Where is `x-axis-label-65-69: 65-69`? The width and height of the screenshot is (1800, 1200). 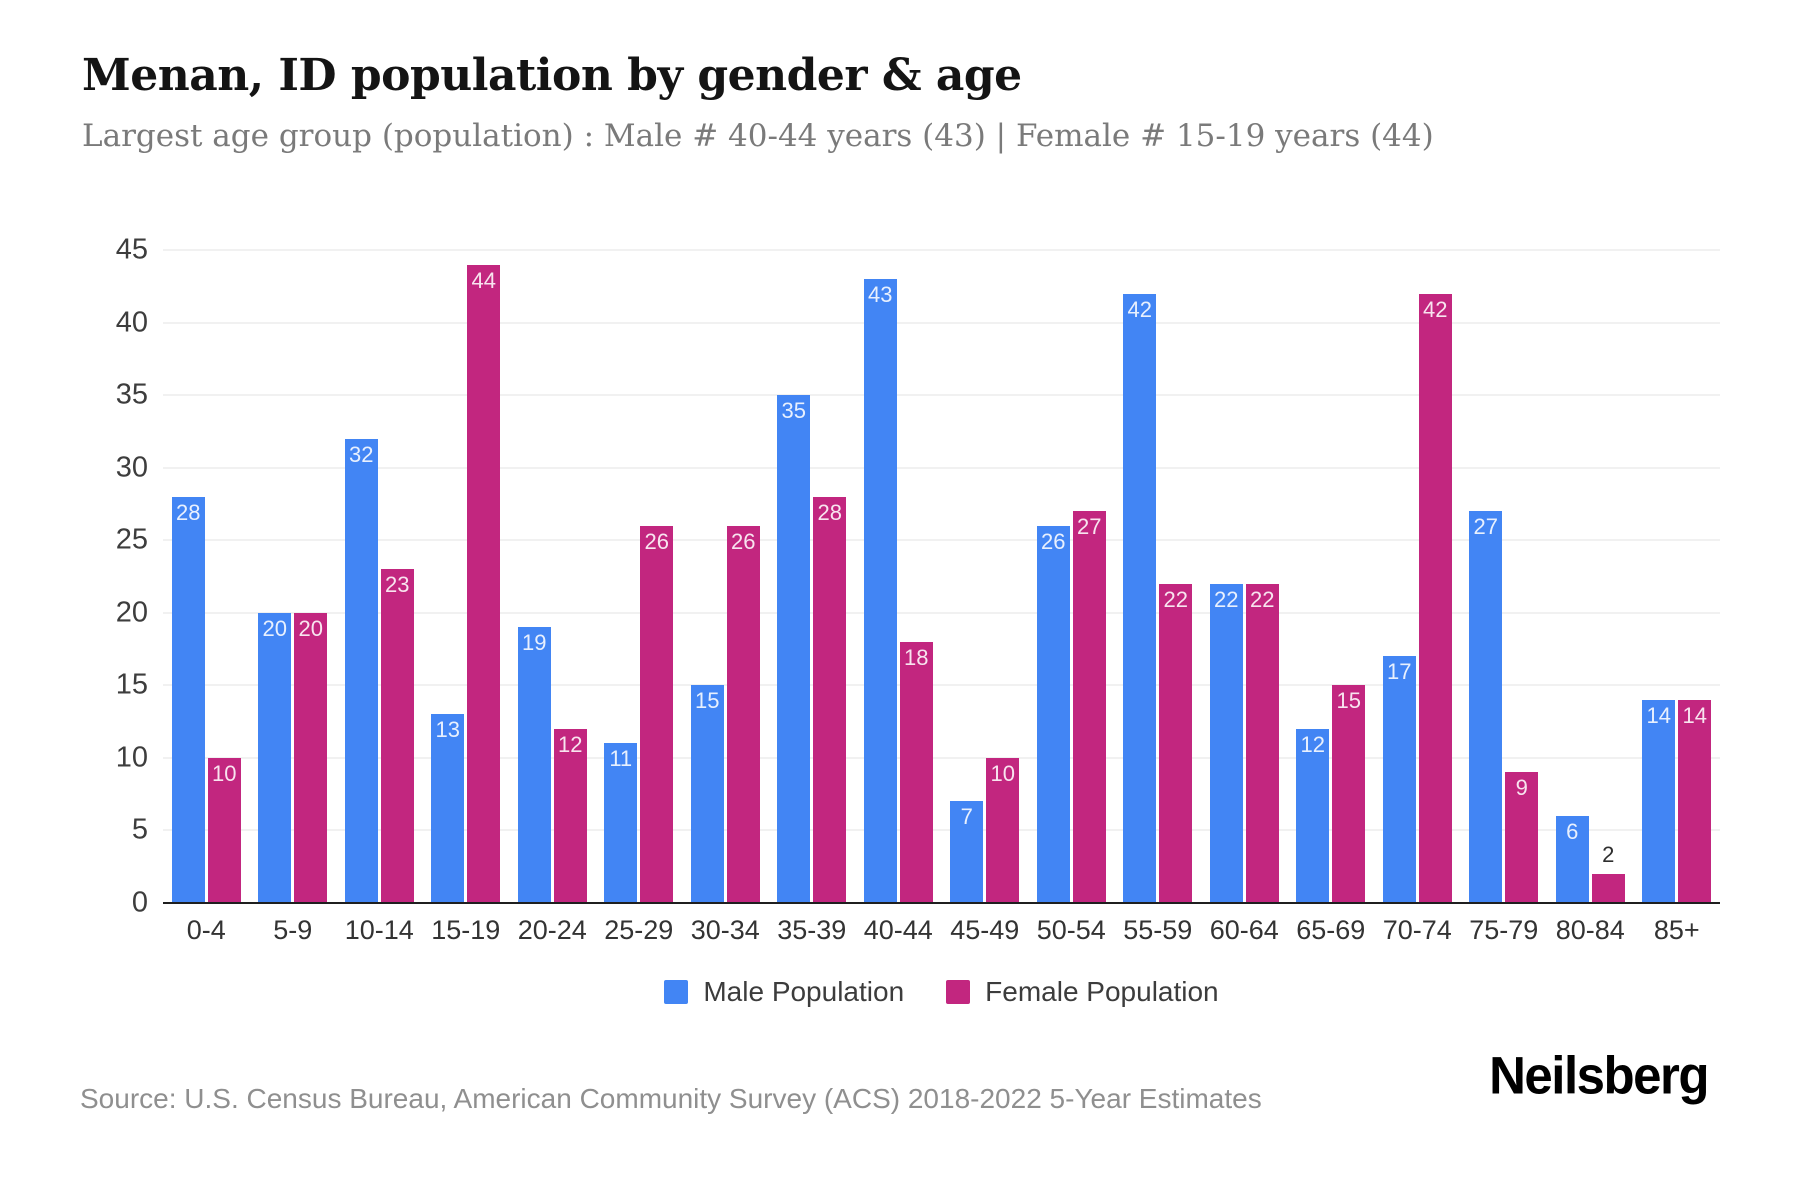
x-axis-label-65-69: 65-69 is located at coordinates (1331, 930).